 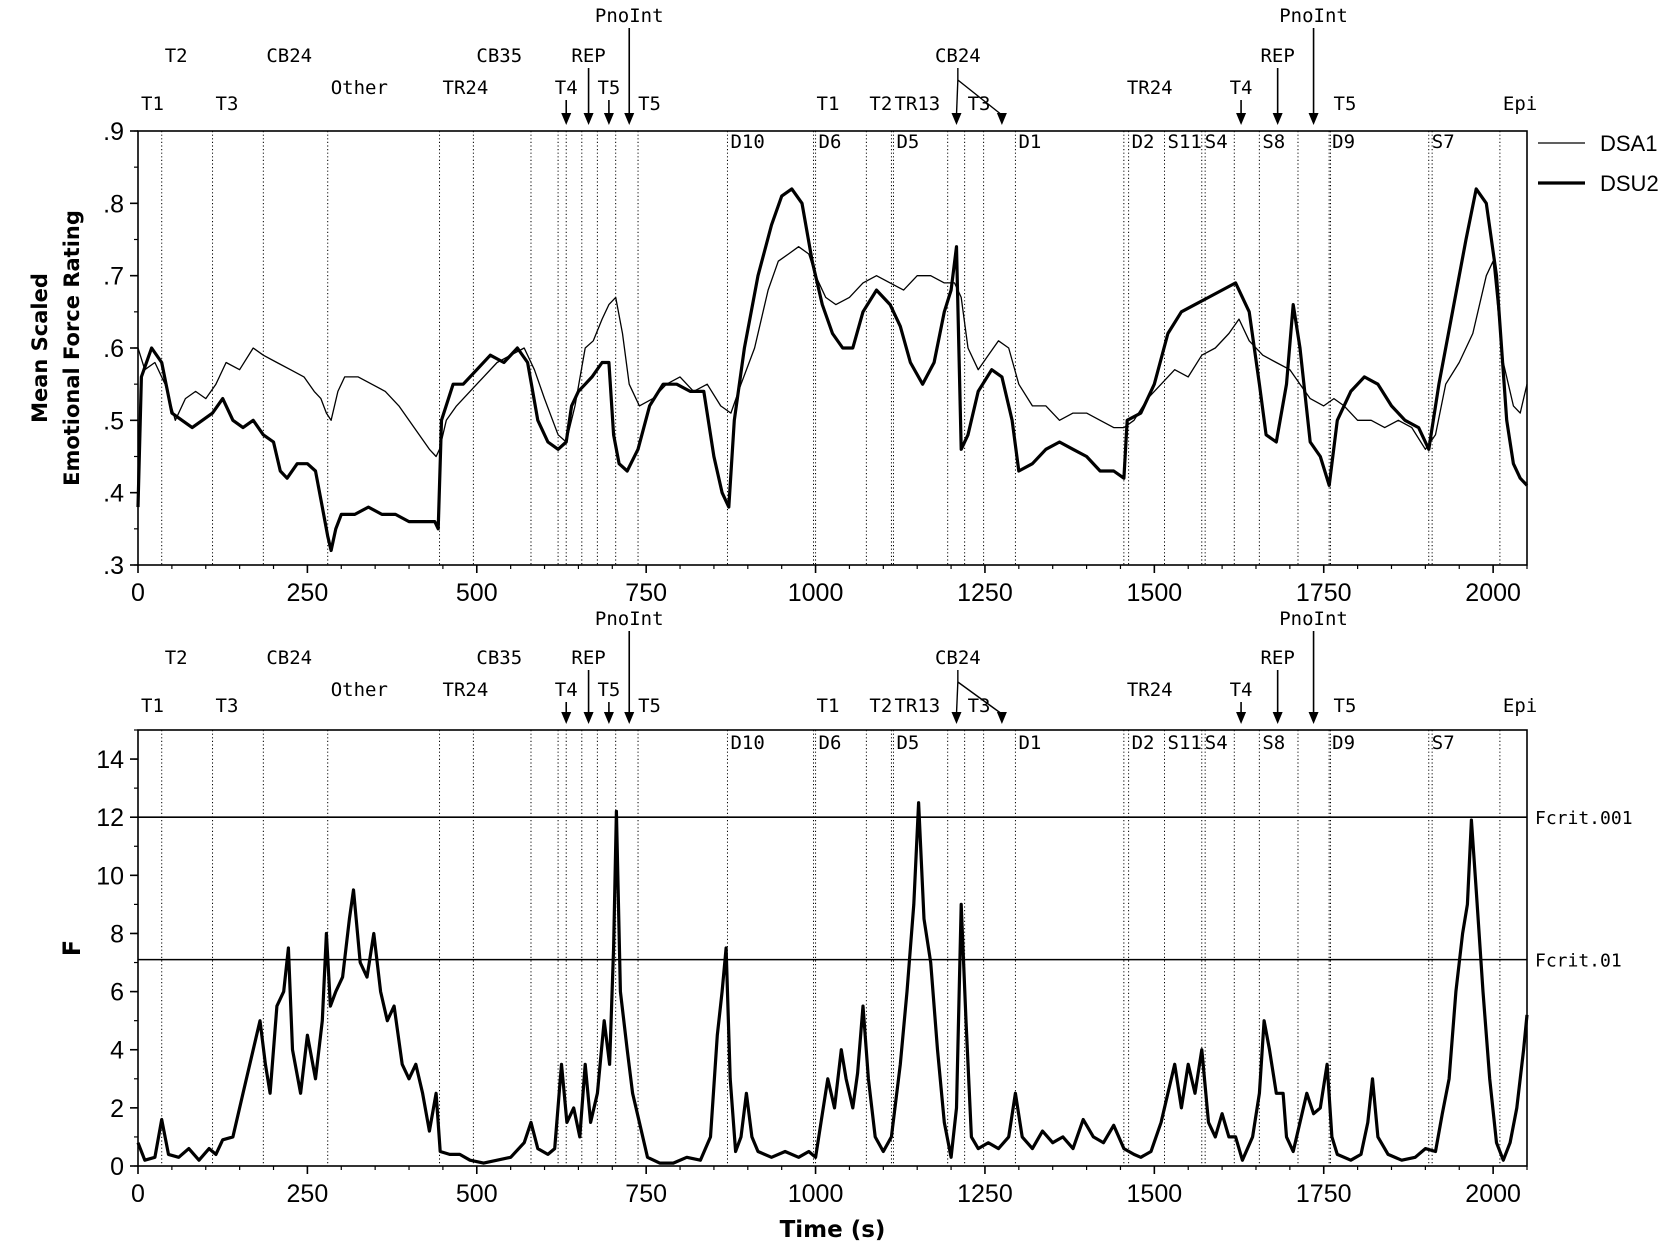 I want to click on y-tick-label: 14, so click(x=110, y=760).